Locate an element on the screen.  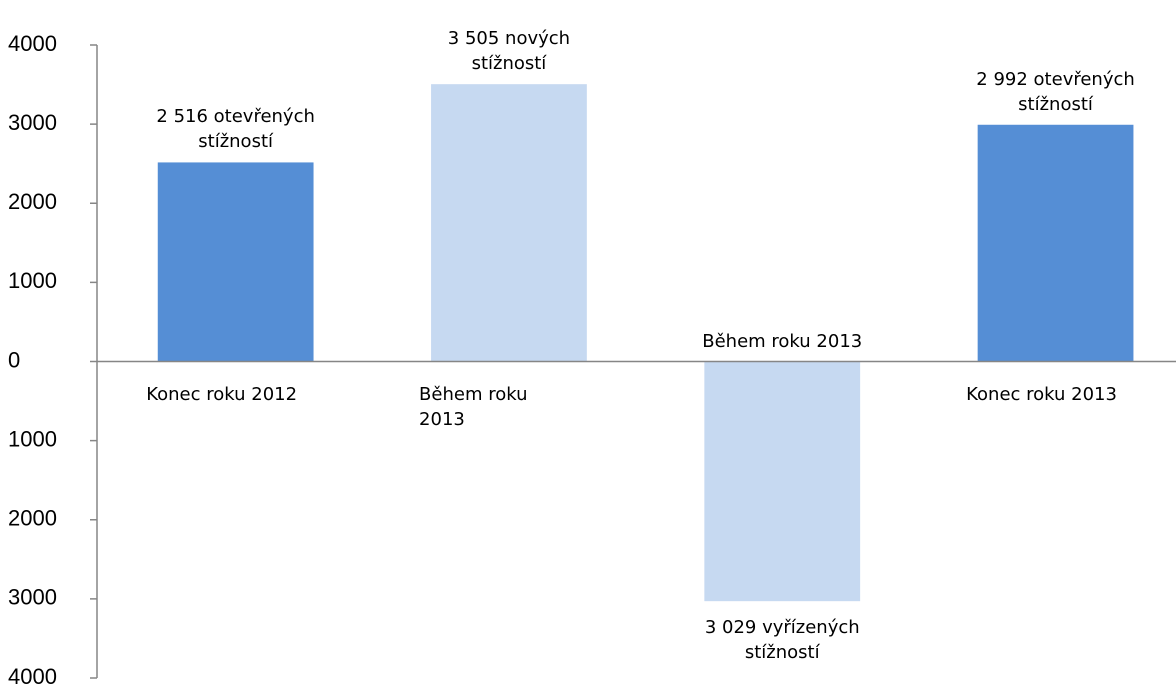
value-label: 3 029 vyřízených stížností is located at coordinates (782, 640).